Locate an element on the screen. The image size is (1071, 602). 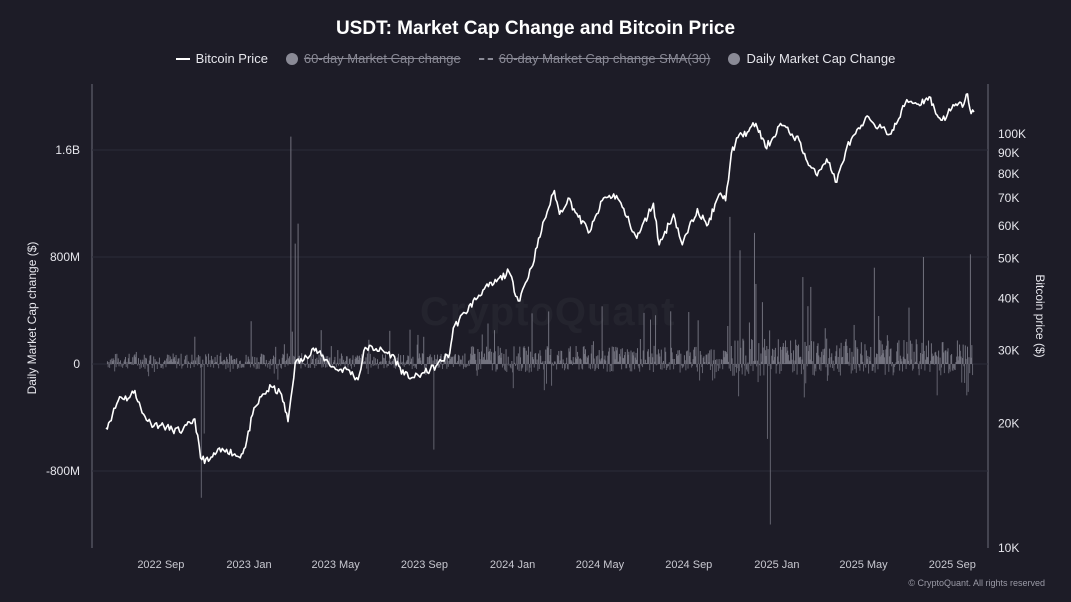
legend-label: 60-day Market Cap change is located at coordinates (382, 58).